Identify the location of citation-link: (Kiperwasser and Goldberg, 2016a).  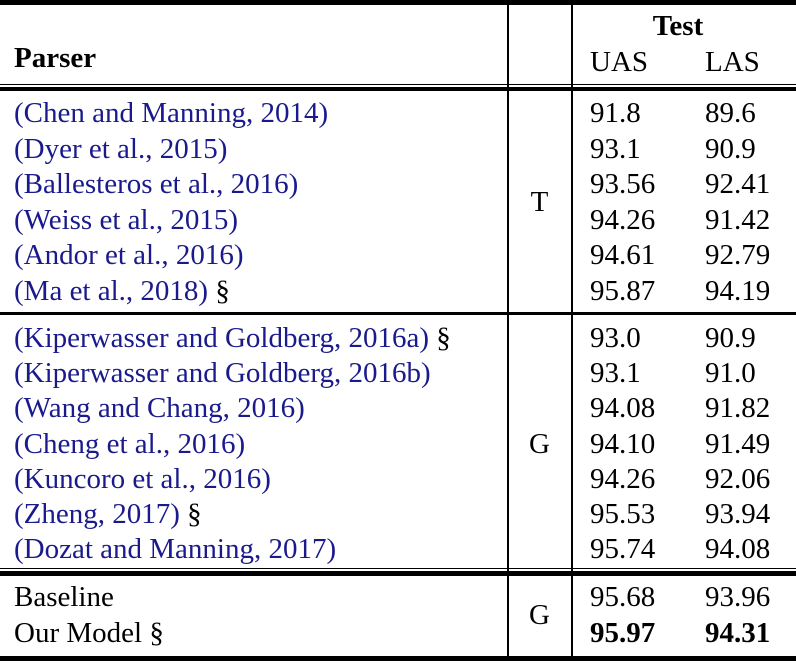
(222, 338).